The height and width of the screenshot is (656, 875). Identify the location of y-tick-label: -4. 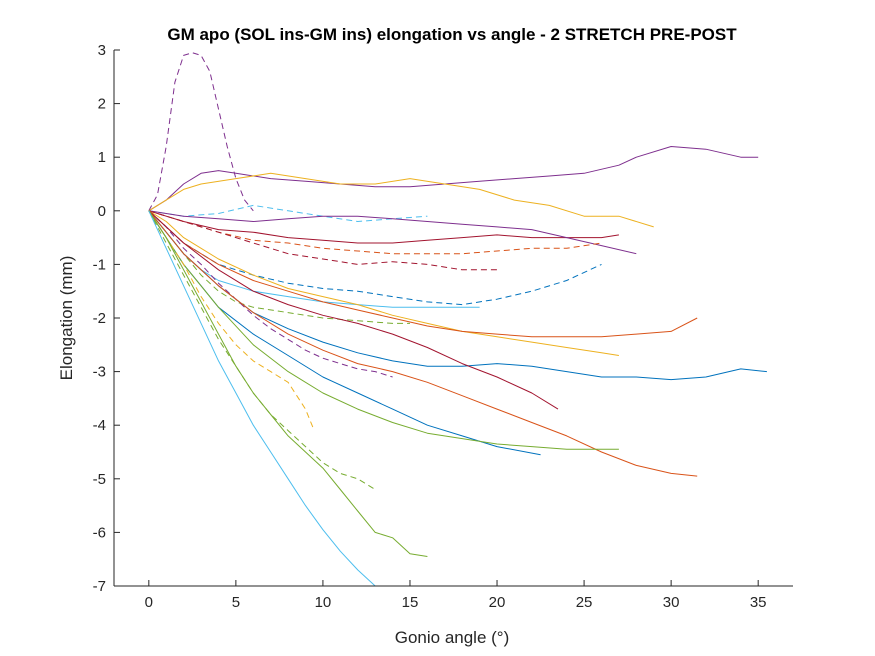
(99, 425).